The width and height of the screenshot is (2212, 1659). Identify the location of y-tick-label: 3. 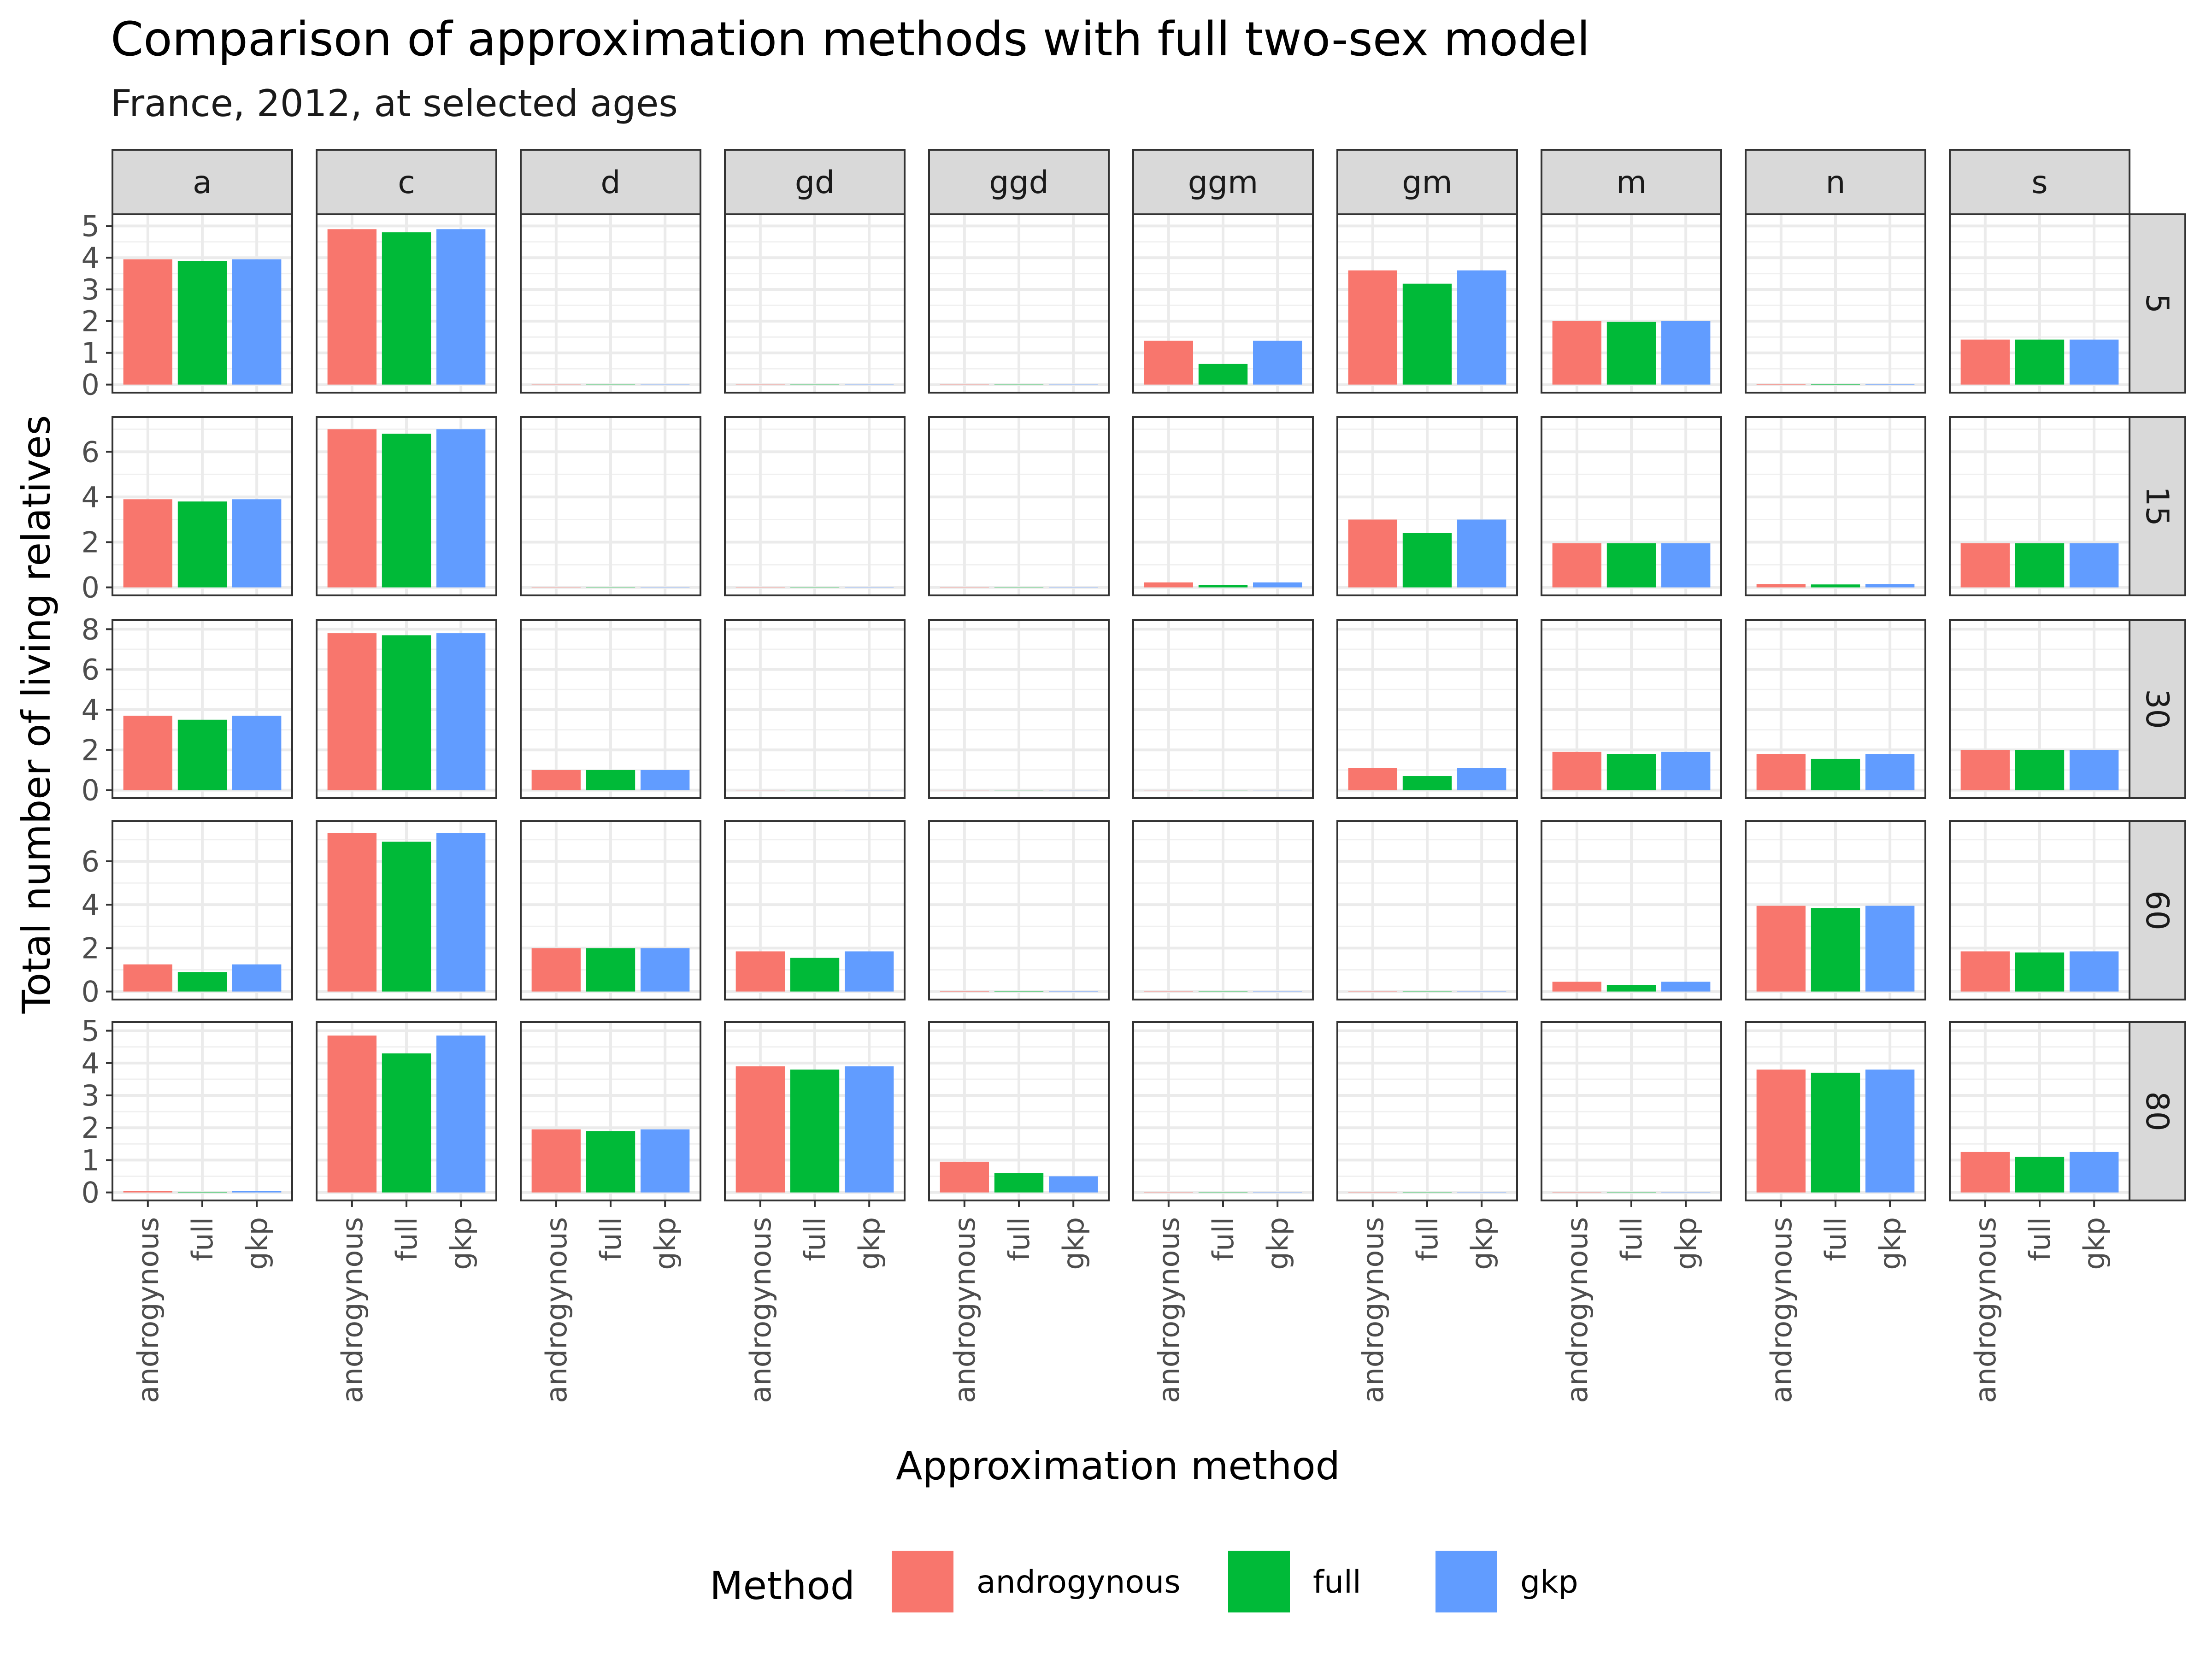
(91, 289).